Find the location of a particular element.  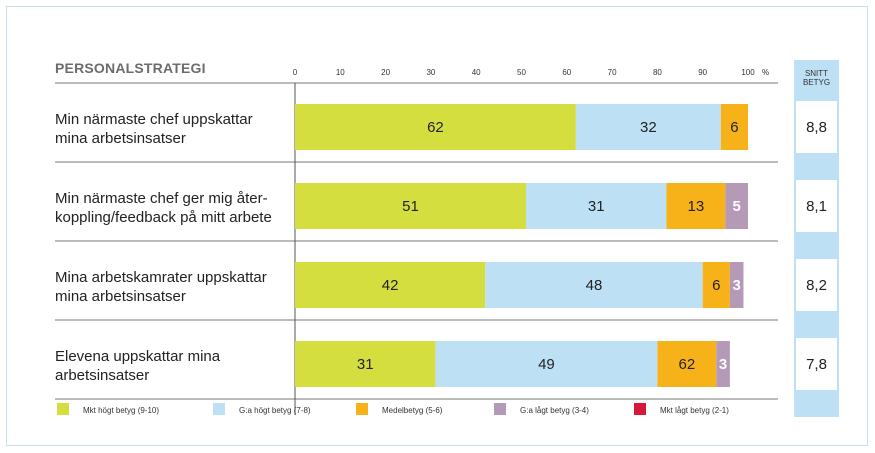

legend-item: G:a högt betyg (7-8) is located at coordinates (262, 409).